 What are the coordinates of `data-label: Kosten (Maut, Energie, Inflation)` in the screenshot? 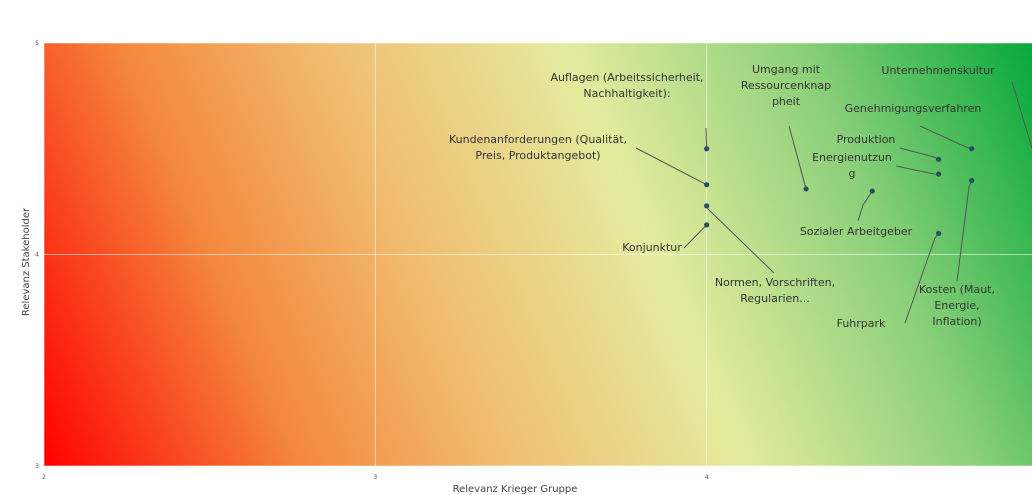 It's located at (957, 305).